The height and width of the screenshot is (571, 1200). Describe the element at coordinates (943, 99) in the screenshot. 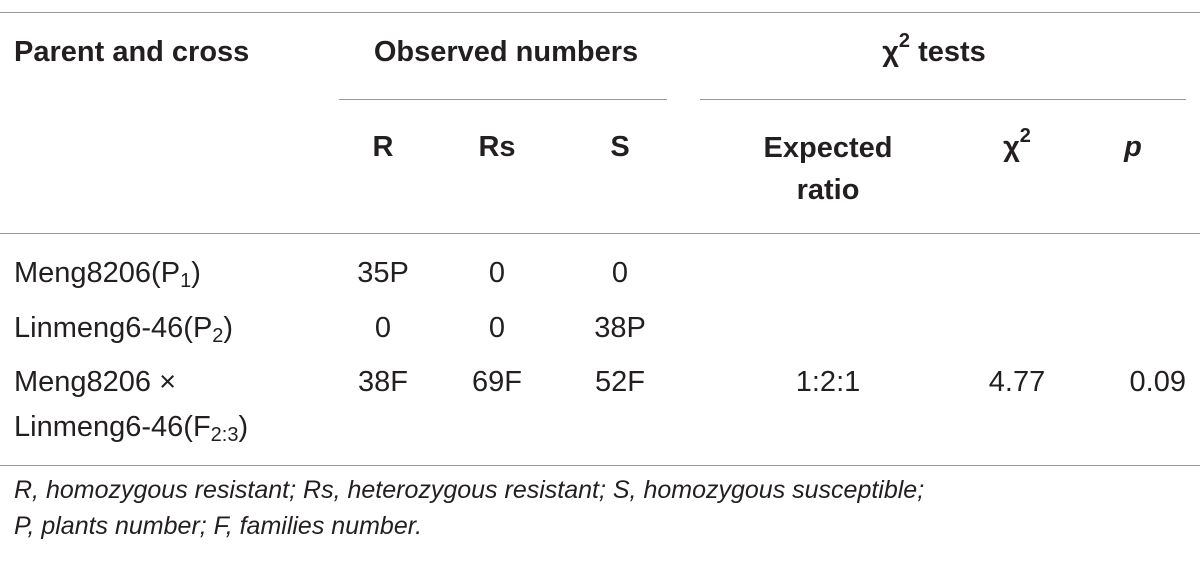

I see `chi-tests-rule` at that location.